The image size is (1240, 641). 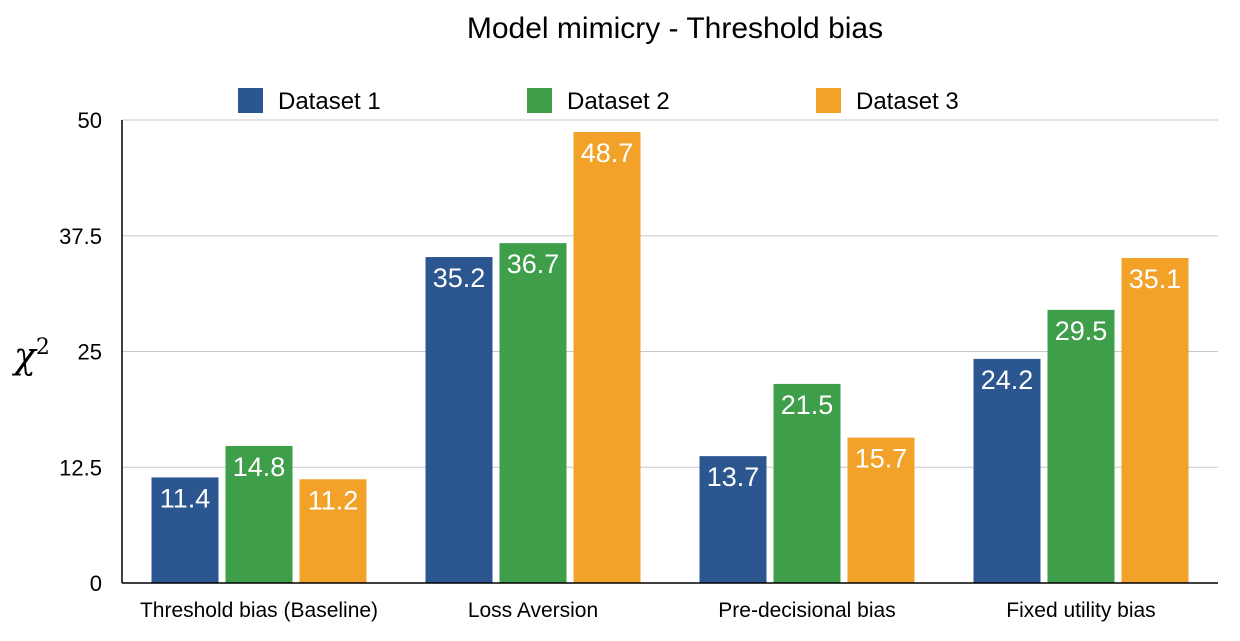 I want to click on y-tick-label: 12.5, so click(x=80, y=467).